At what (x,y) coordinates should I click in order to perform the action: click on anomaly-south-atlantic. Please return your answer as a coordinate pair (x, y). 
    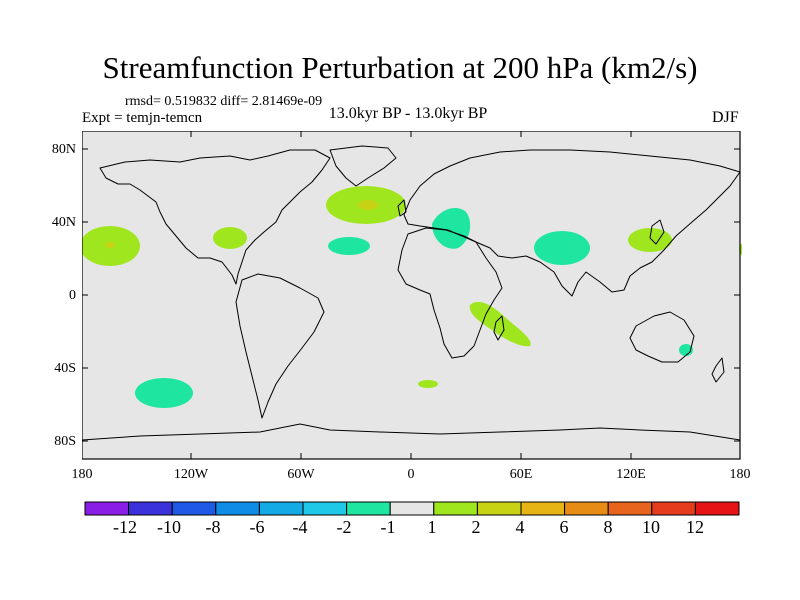
    Looking at the image, I should click on (428, 384).